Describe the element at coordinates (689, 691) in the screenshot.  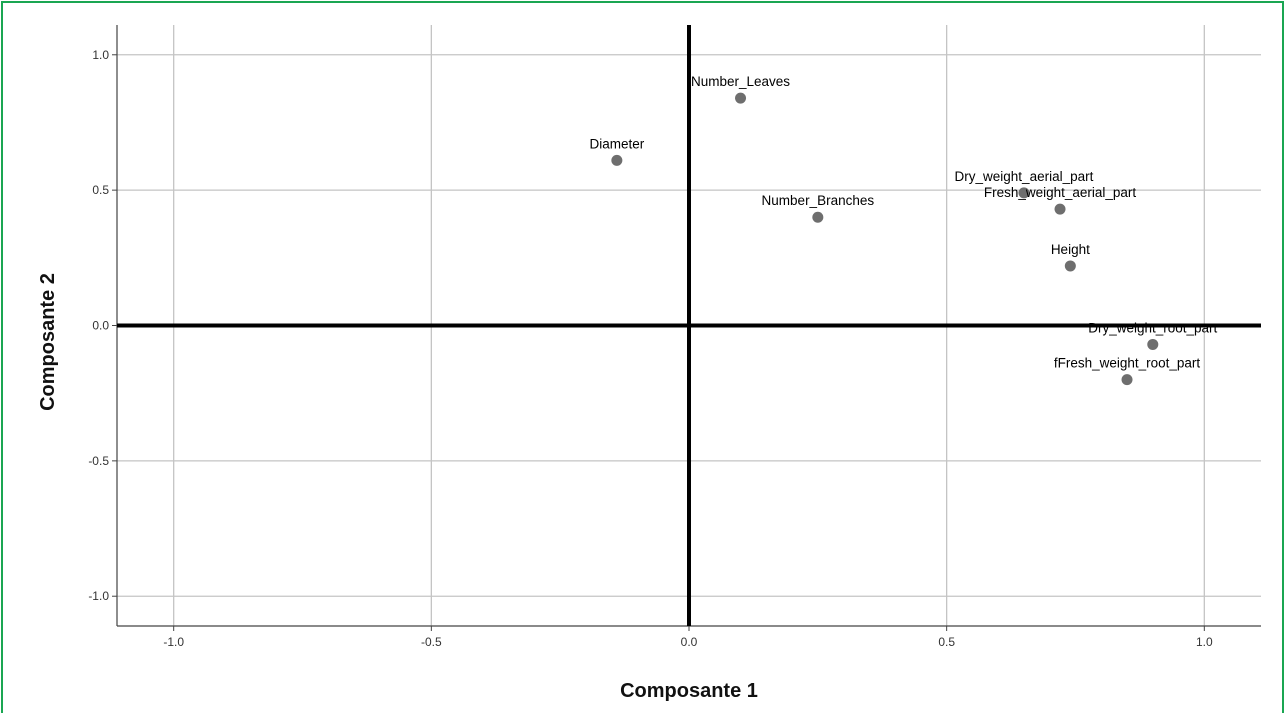
I see `x-axis-title: Composante 1` at that location.